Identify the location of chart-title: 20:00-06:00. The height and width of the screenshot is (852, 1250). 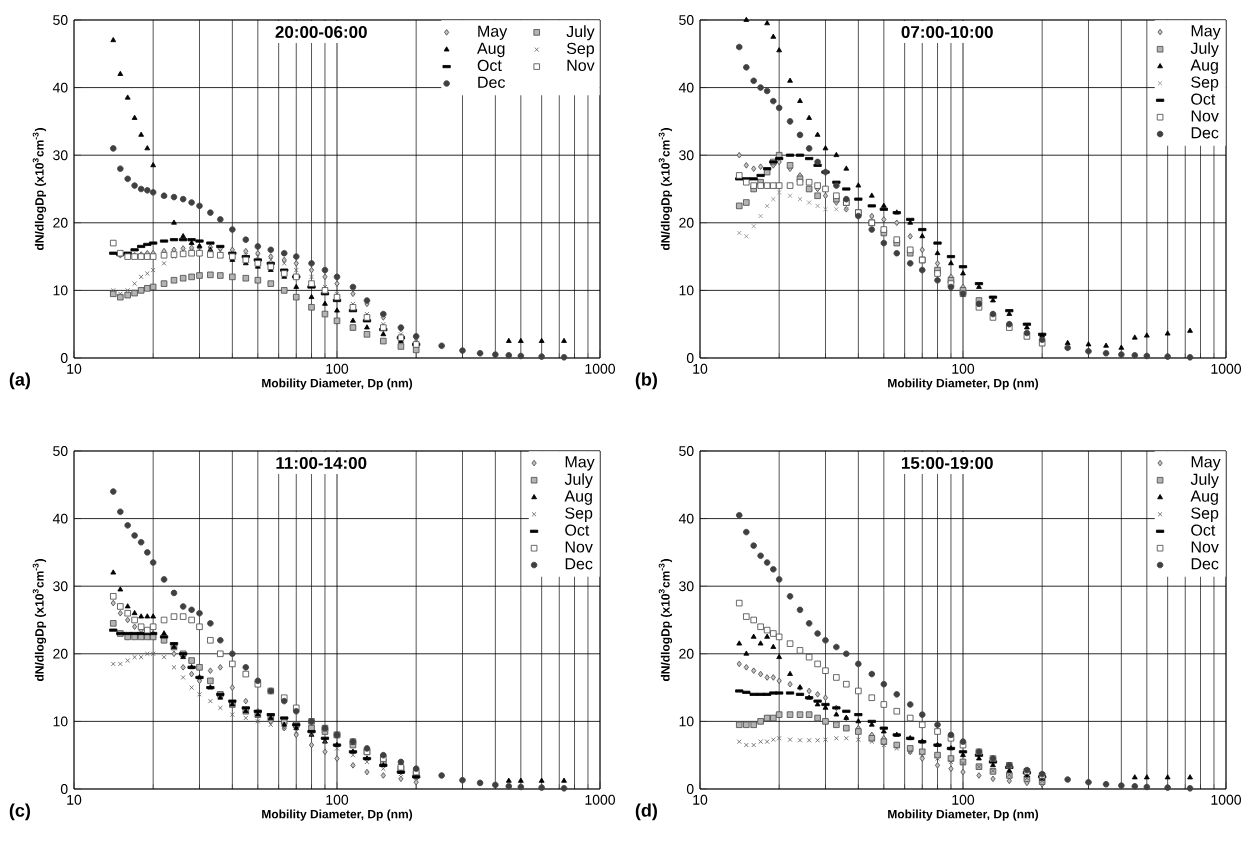
(321, 31).